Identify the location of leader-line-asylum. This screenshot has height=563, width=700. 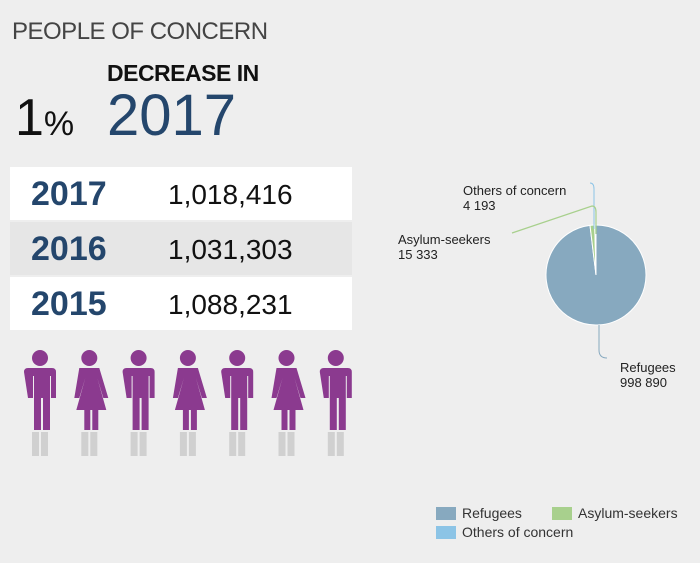
(554, 219).